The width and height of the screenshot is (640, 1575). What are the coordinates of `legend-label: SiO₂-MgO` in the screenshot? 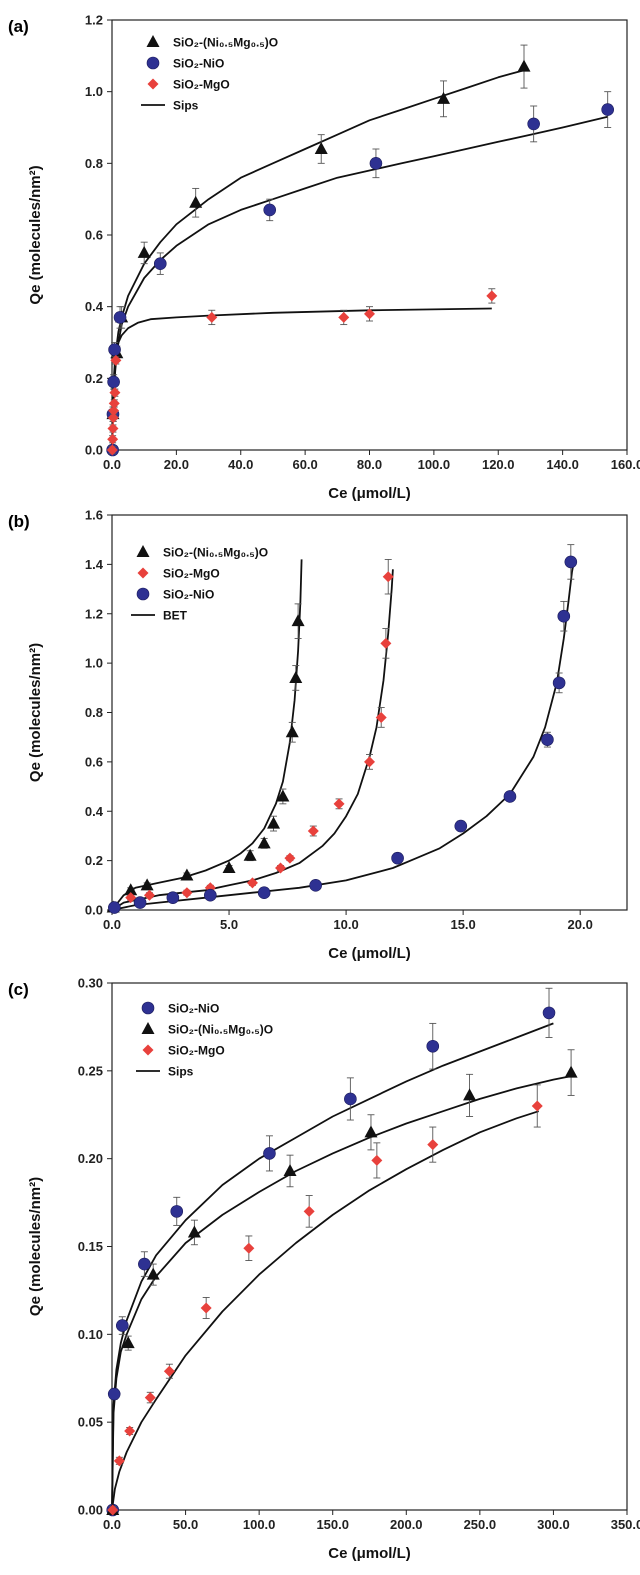 It's located at (196, 1051).